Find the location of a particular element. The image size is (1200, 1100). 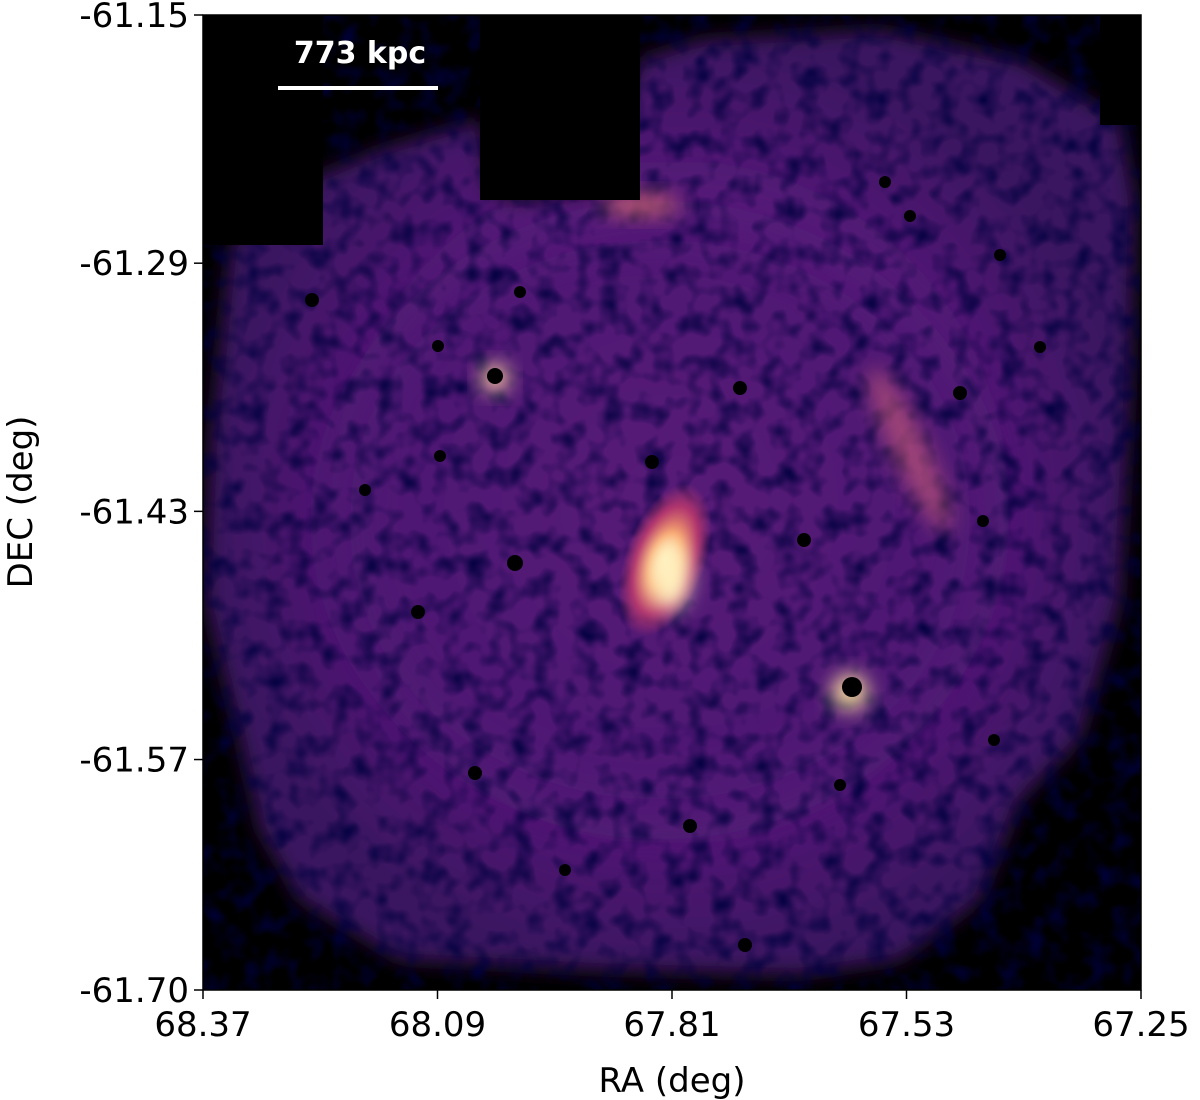

x-tick-label: 68.37 is located at coordinates (202, 1025).